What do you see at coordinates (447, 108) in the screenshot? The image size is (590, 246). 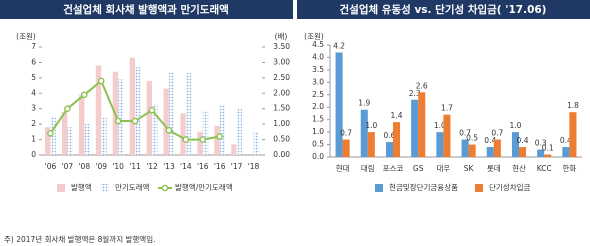 I see `data-label: 1.7` at bounding box center [447, 108].